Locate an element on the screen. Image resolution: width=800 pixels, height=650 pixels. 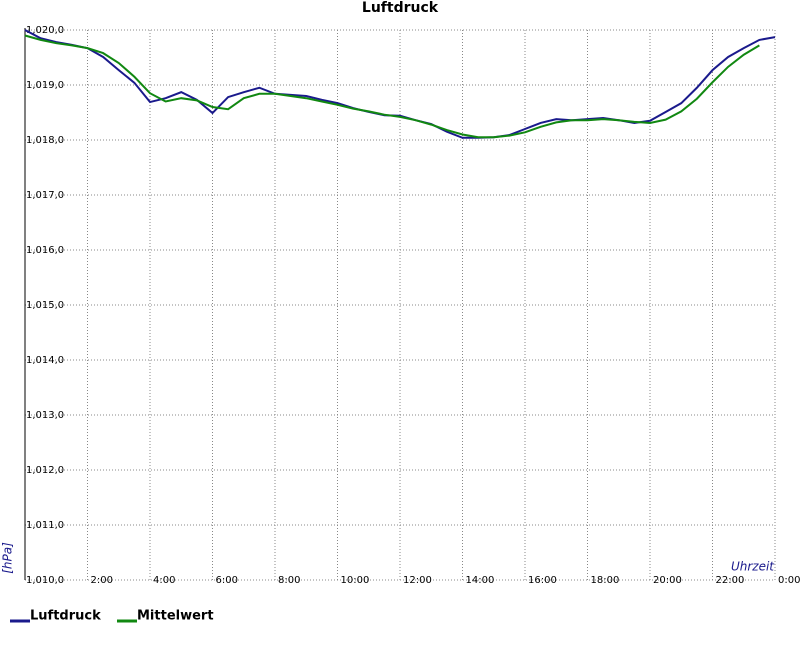
legend-label: Mittelwert is located at coordinates (175, 616).